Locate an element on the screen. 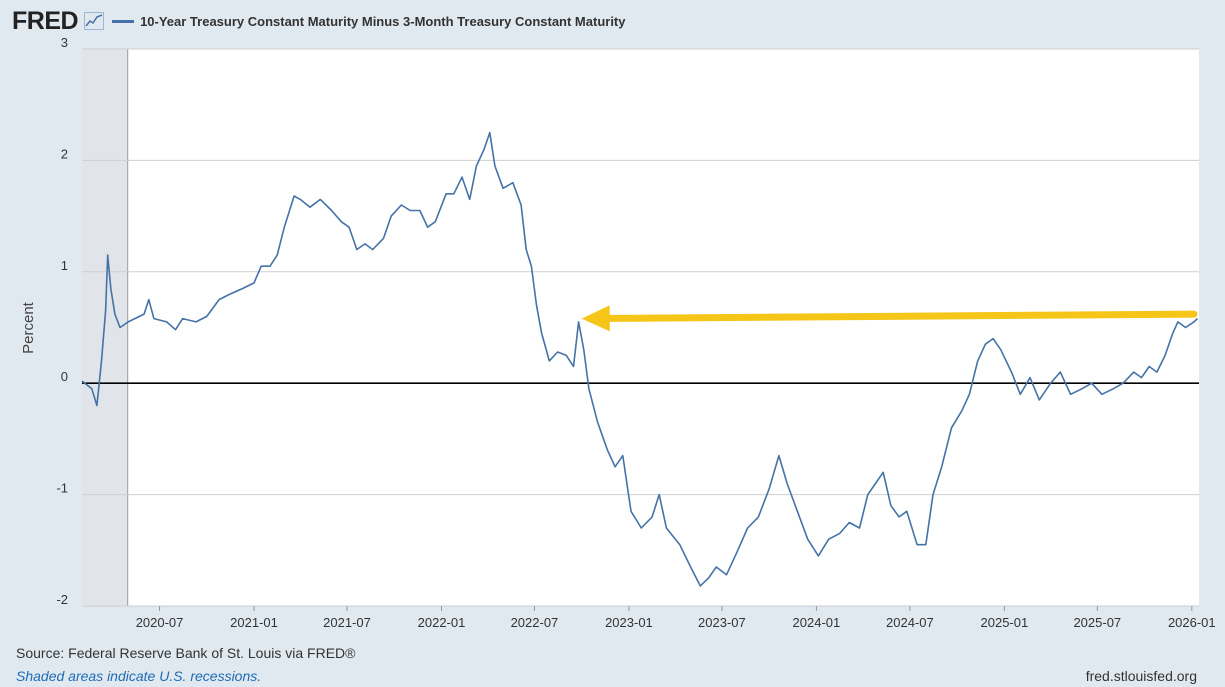 Image resolution: width=1225 pixels, height=687 pixels. x-tick-label: 2021-01 is located at coordinates (254, 622).